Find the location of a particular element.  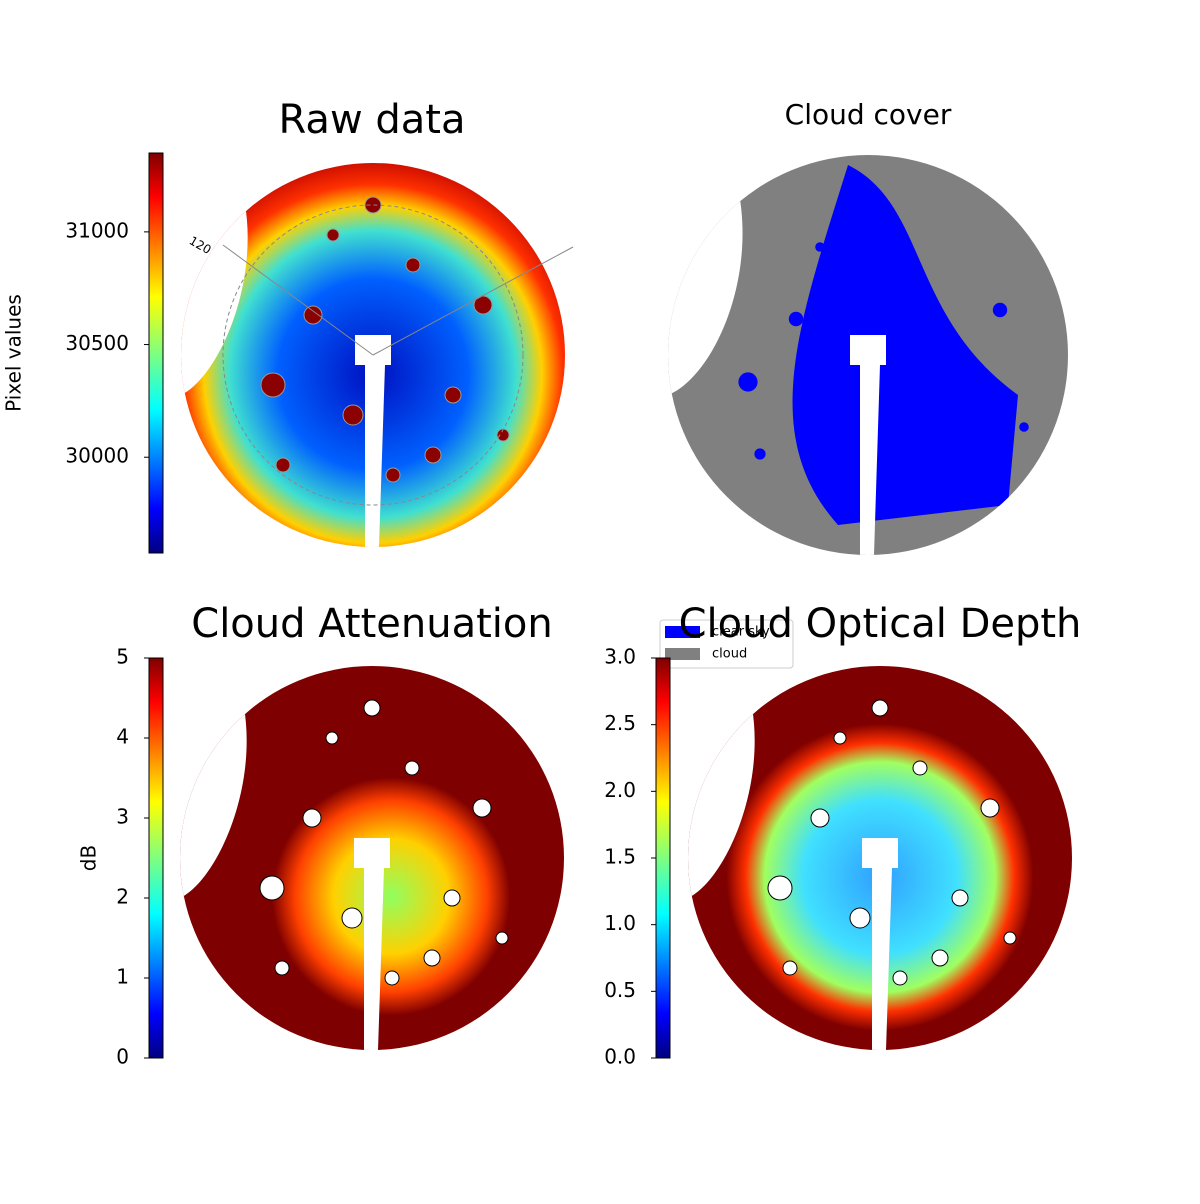

colorbar-tick-label: 0.0 is located at coordinates (620, 1057).